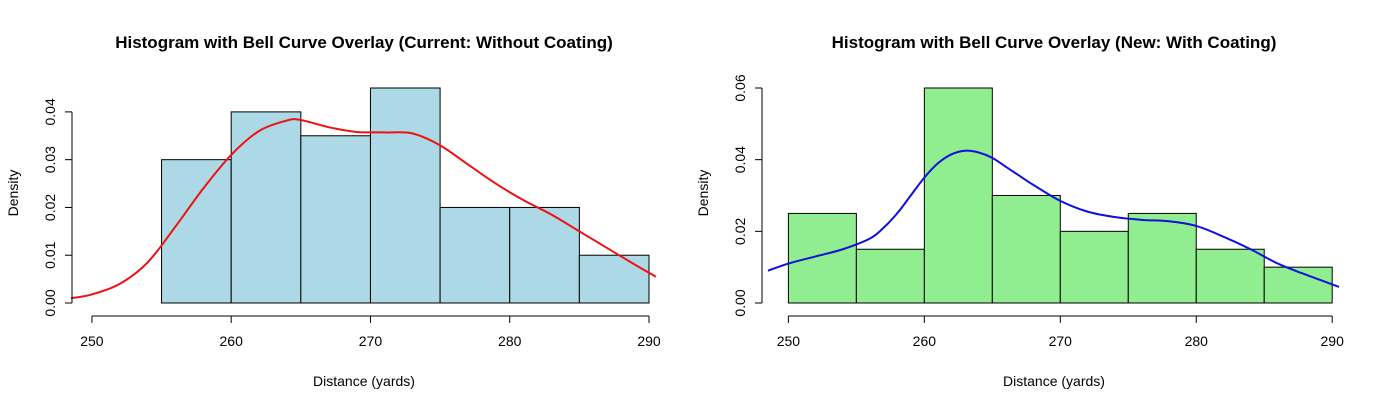  What do you see at coordinates (740, 87) in the screenshot?
I see `y-tick-label: 0.06` at bounding box center [740, 87].